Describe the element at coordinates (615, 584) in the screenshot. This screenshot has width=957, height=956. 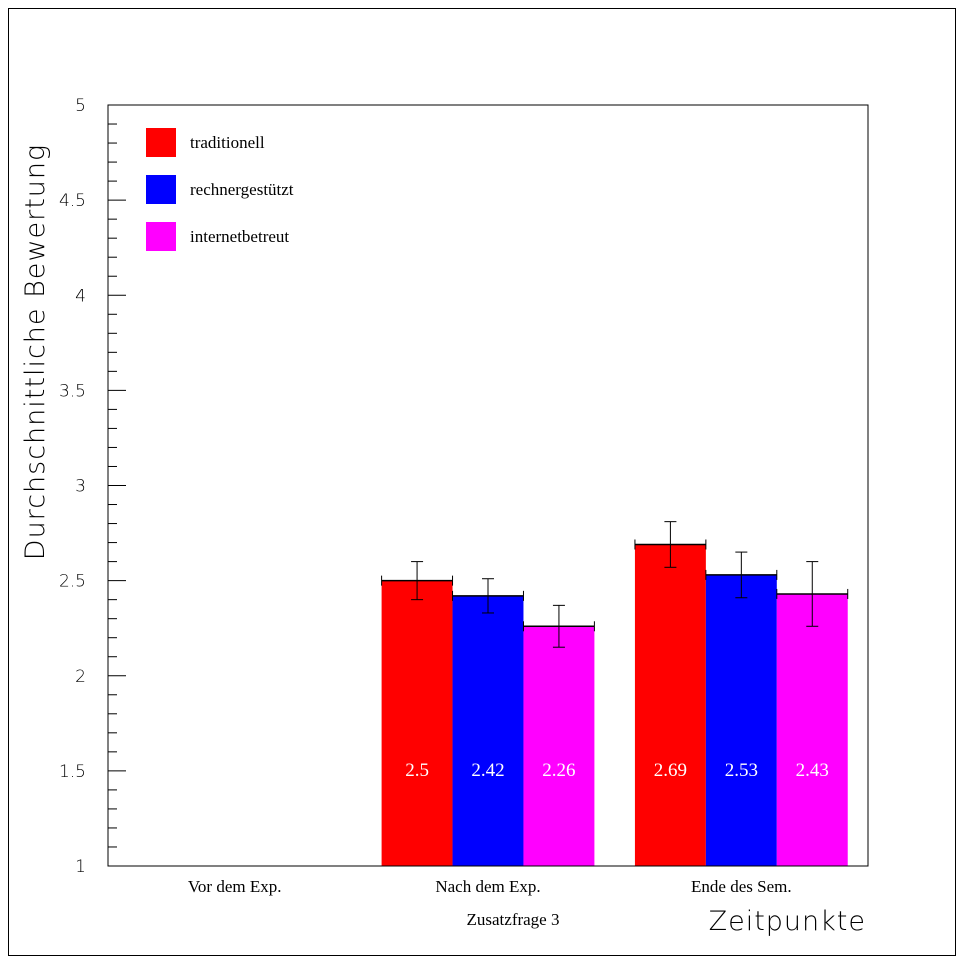
I see `errorbars-layer` at that location.